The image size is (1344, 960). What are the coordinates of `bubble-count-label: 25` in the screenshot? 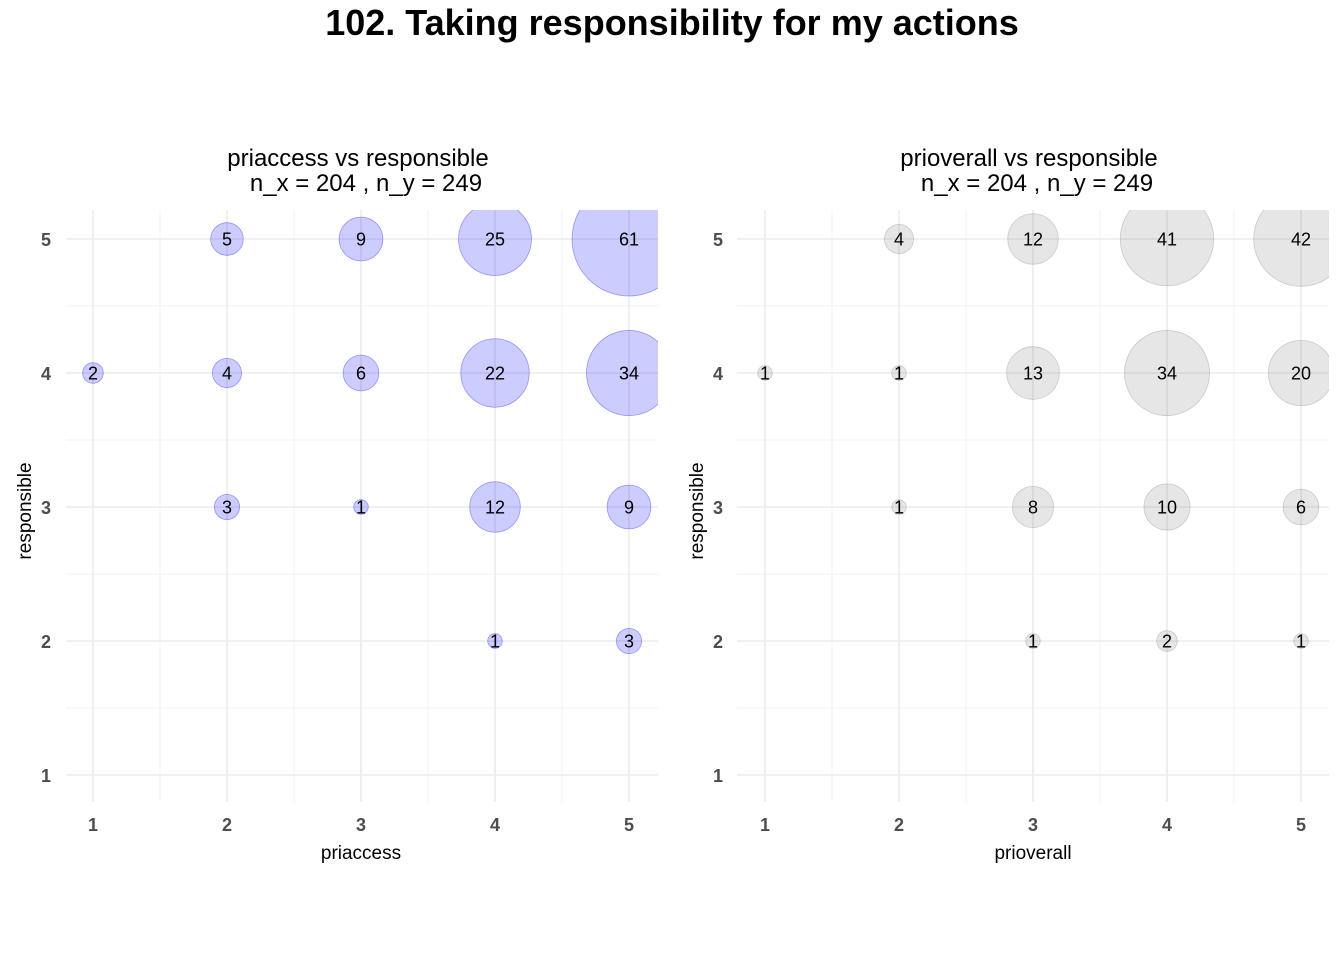 It's located at (495, 240).